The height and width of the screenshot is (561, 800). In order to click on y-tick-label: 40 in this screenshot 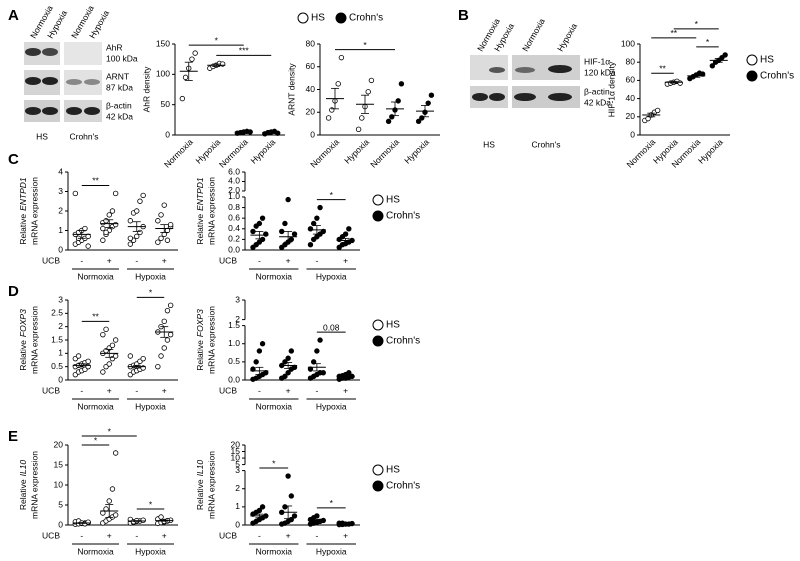, I will do `click(631, 98)`.